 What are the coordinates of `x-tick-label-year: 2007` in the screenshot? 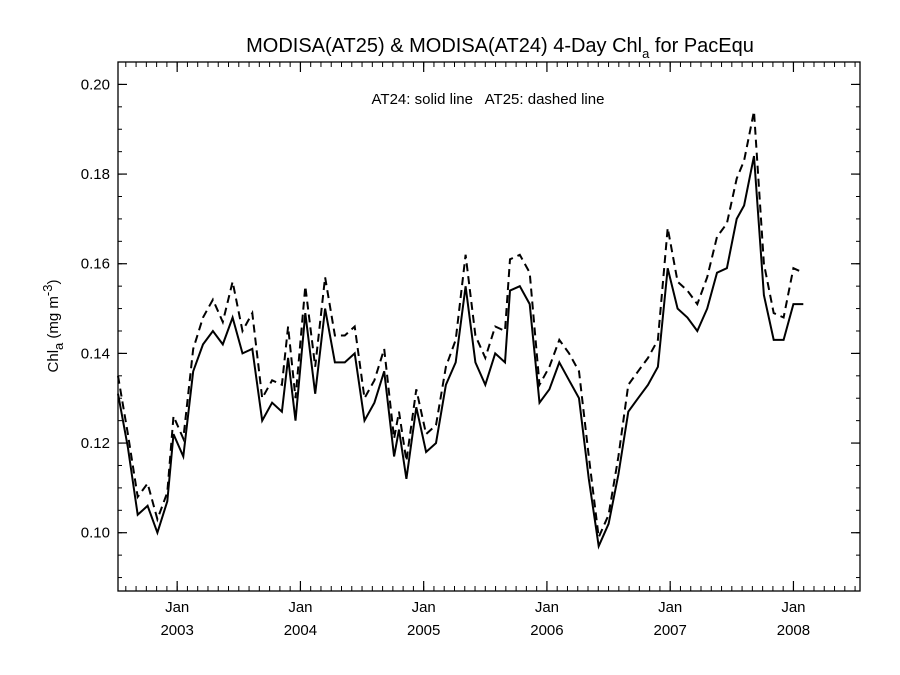 It's located at (669, 630).